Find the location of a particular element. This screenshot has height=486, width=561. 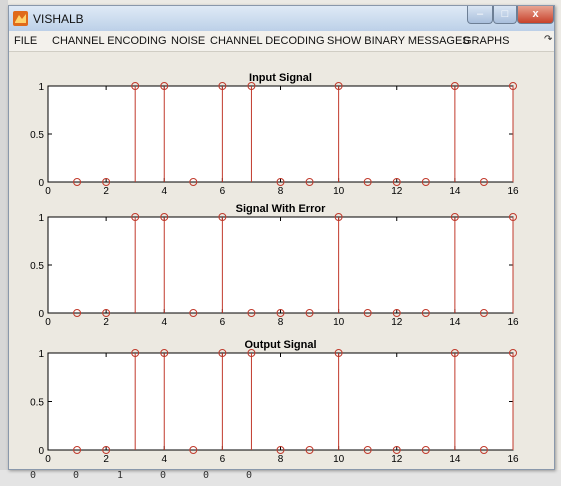

background-digit: 1 is located at coordinates (120, 475).